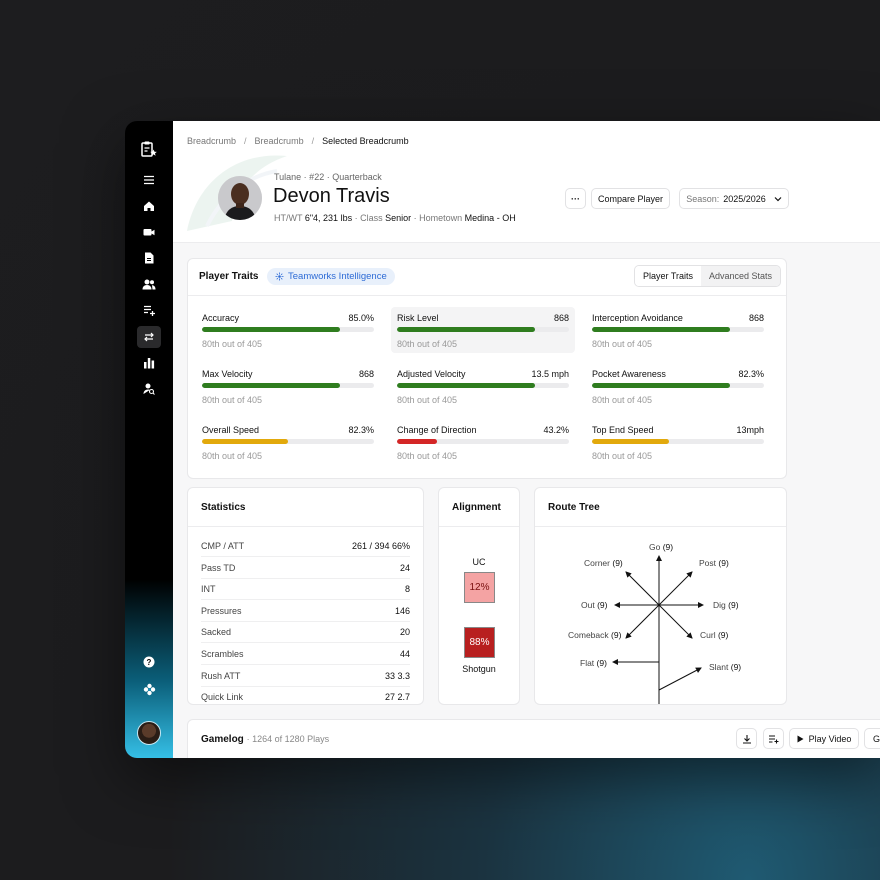 Image resolution: width=880 pixels, height=880 pixels. What do you see at coordinates (222, 654) in the screenshot?
I see `stat-label: Scrambles` at bounding box center [222, 654].